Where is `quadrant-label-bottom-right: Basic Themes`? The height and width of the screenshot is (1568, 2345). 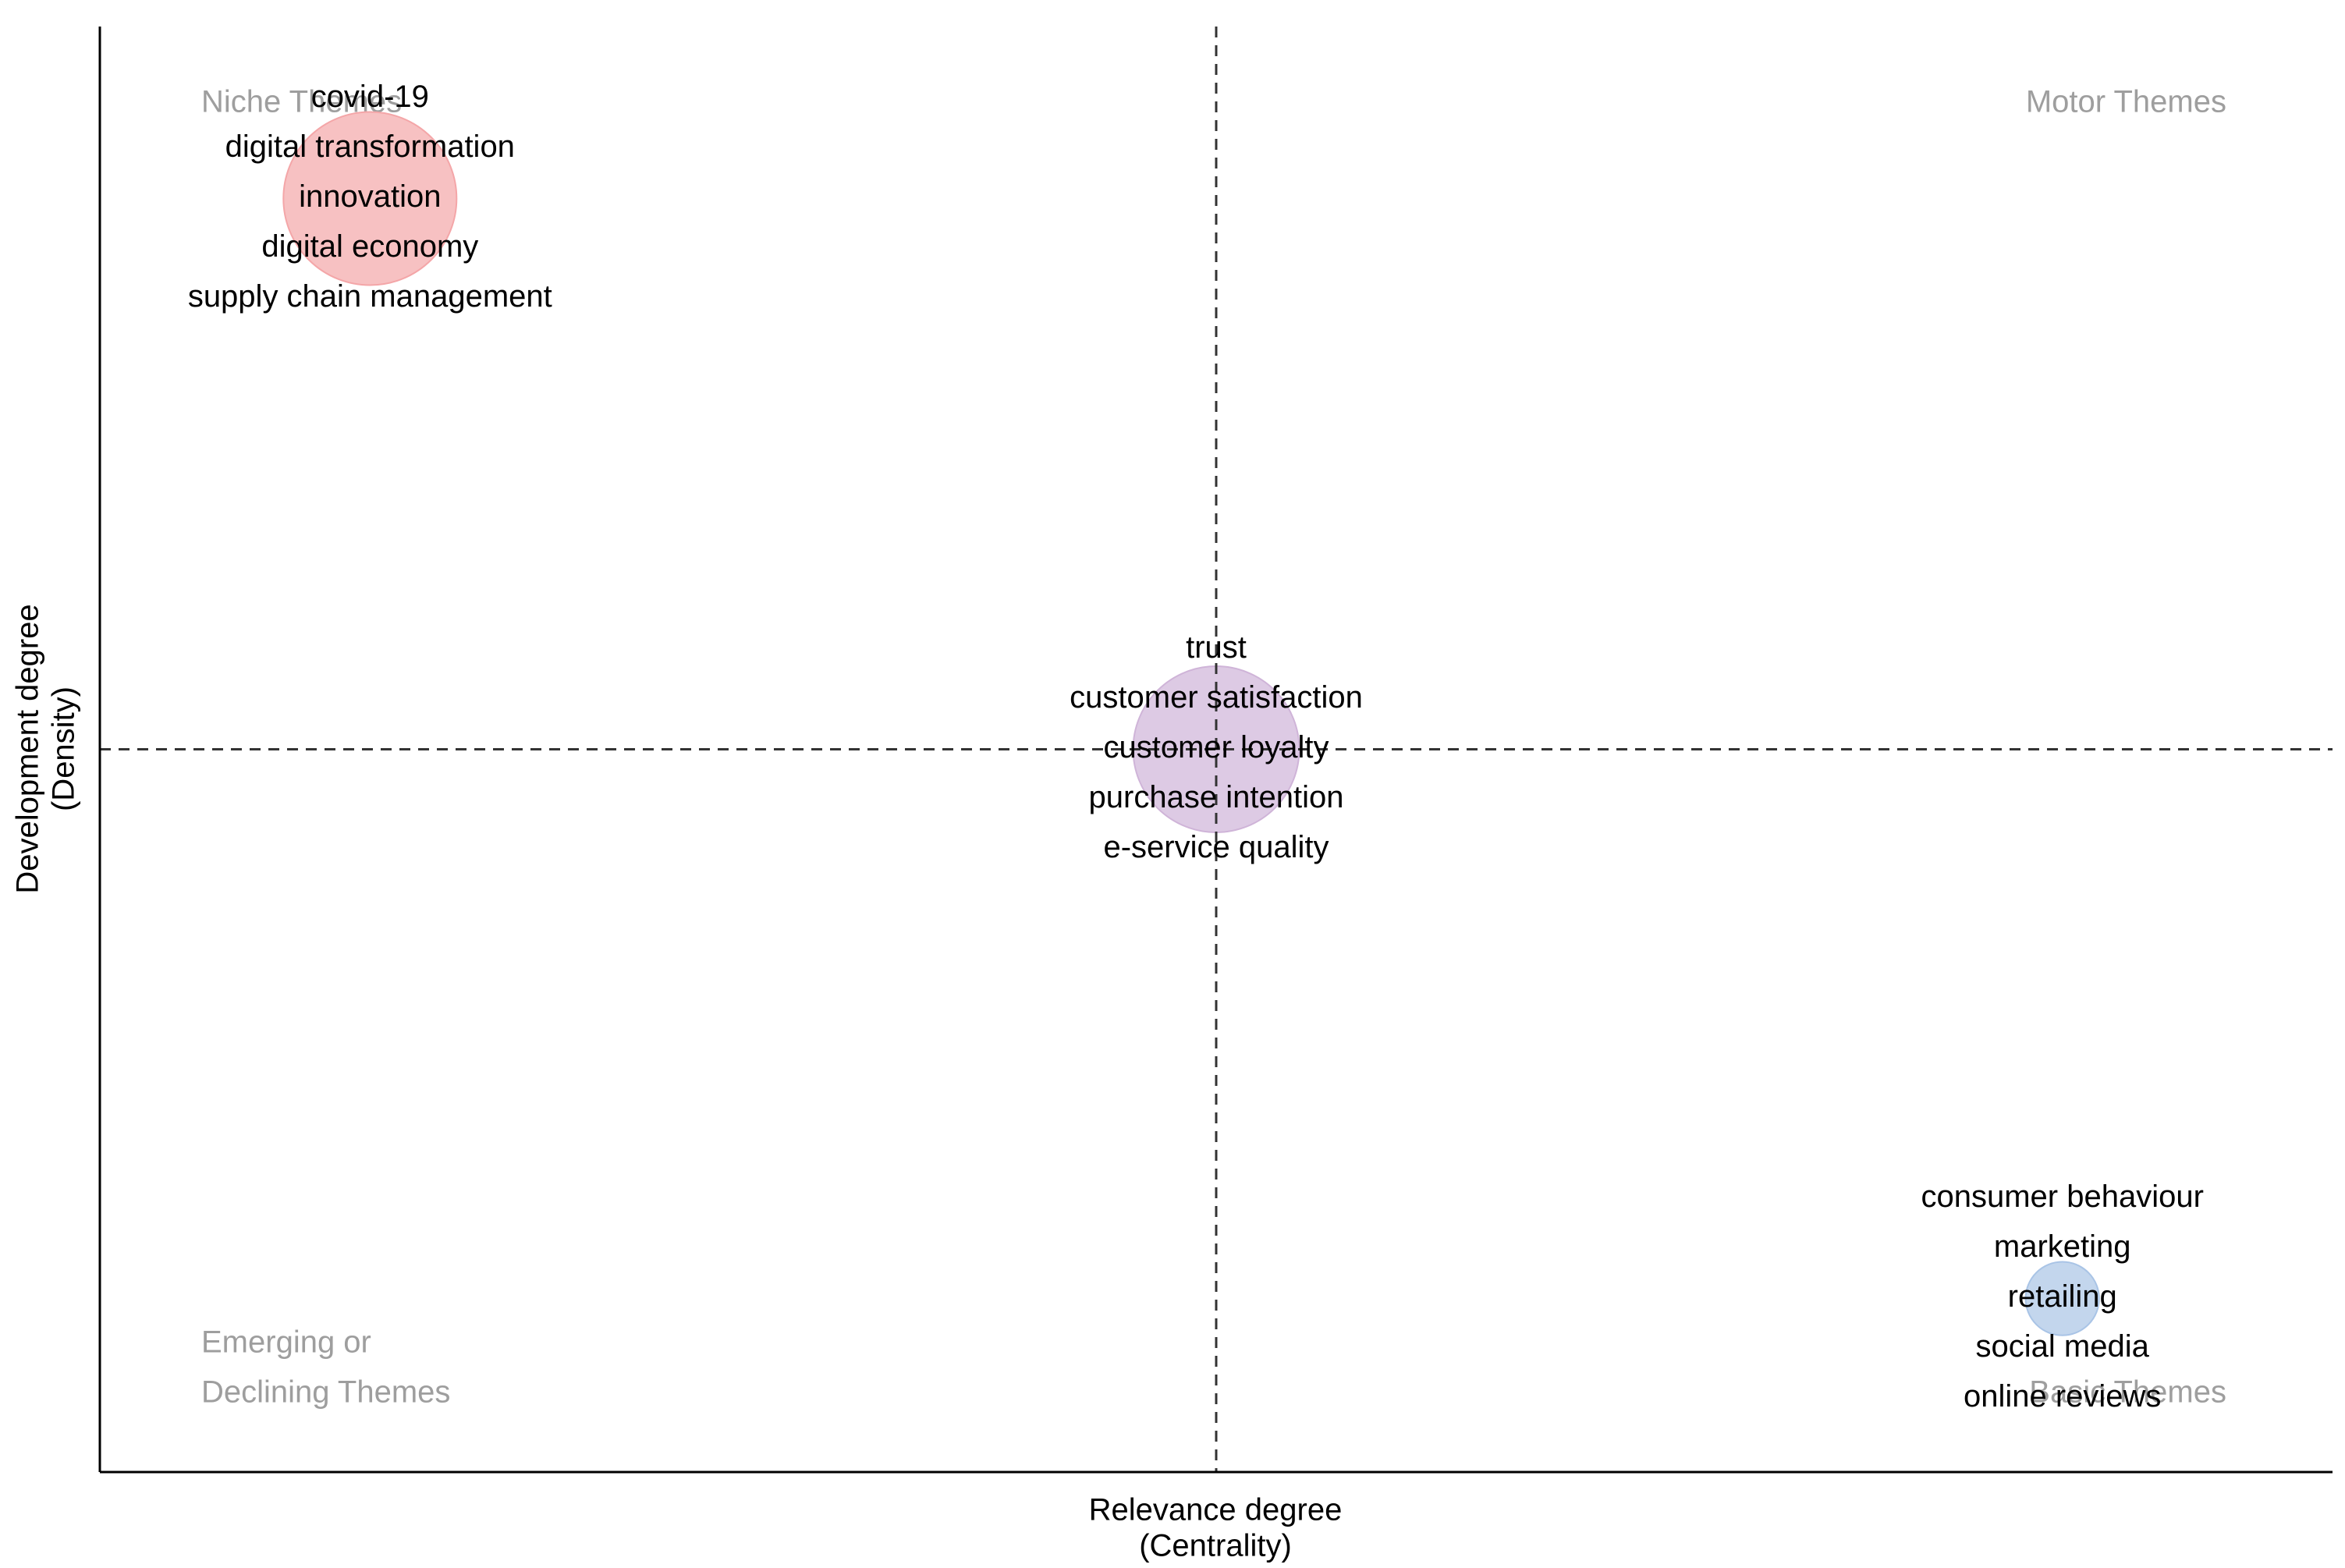
quadrant-label-bottom-right: Basic Themes is located at coordinates (2127, 1393).